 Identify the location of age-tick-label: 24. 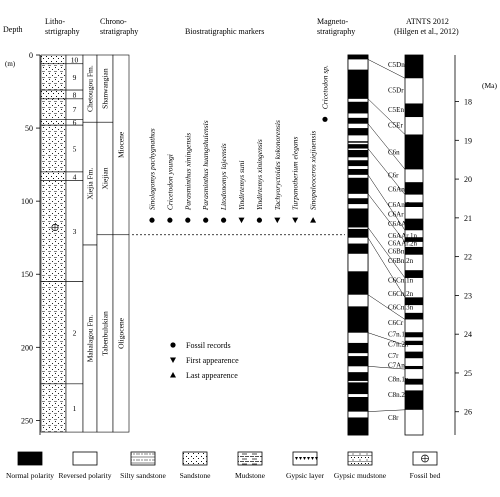
(468, 334).